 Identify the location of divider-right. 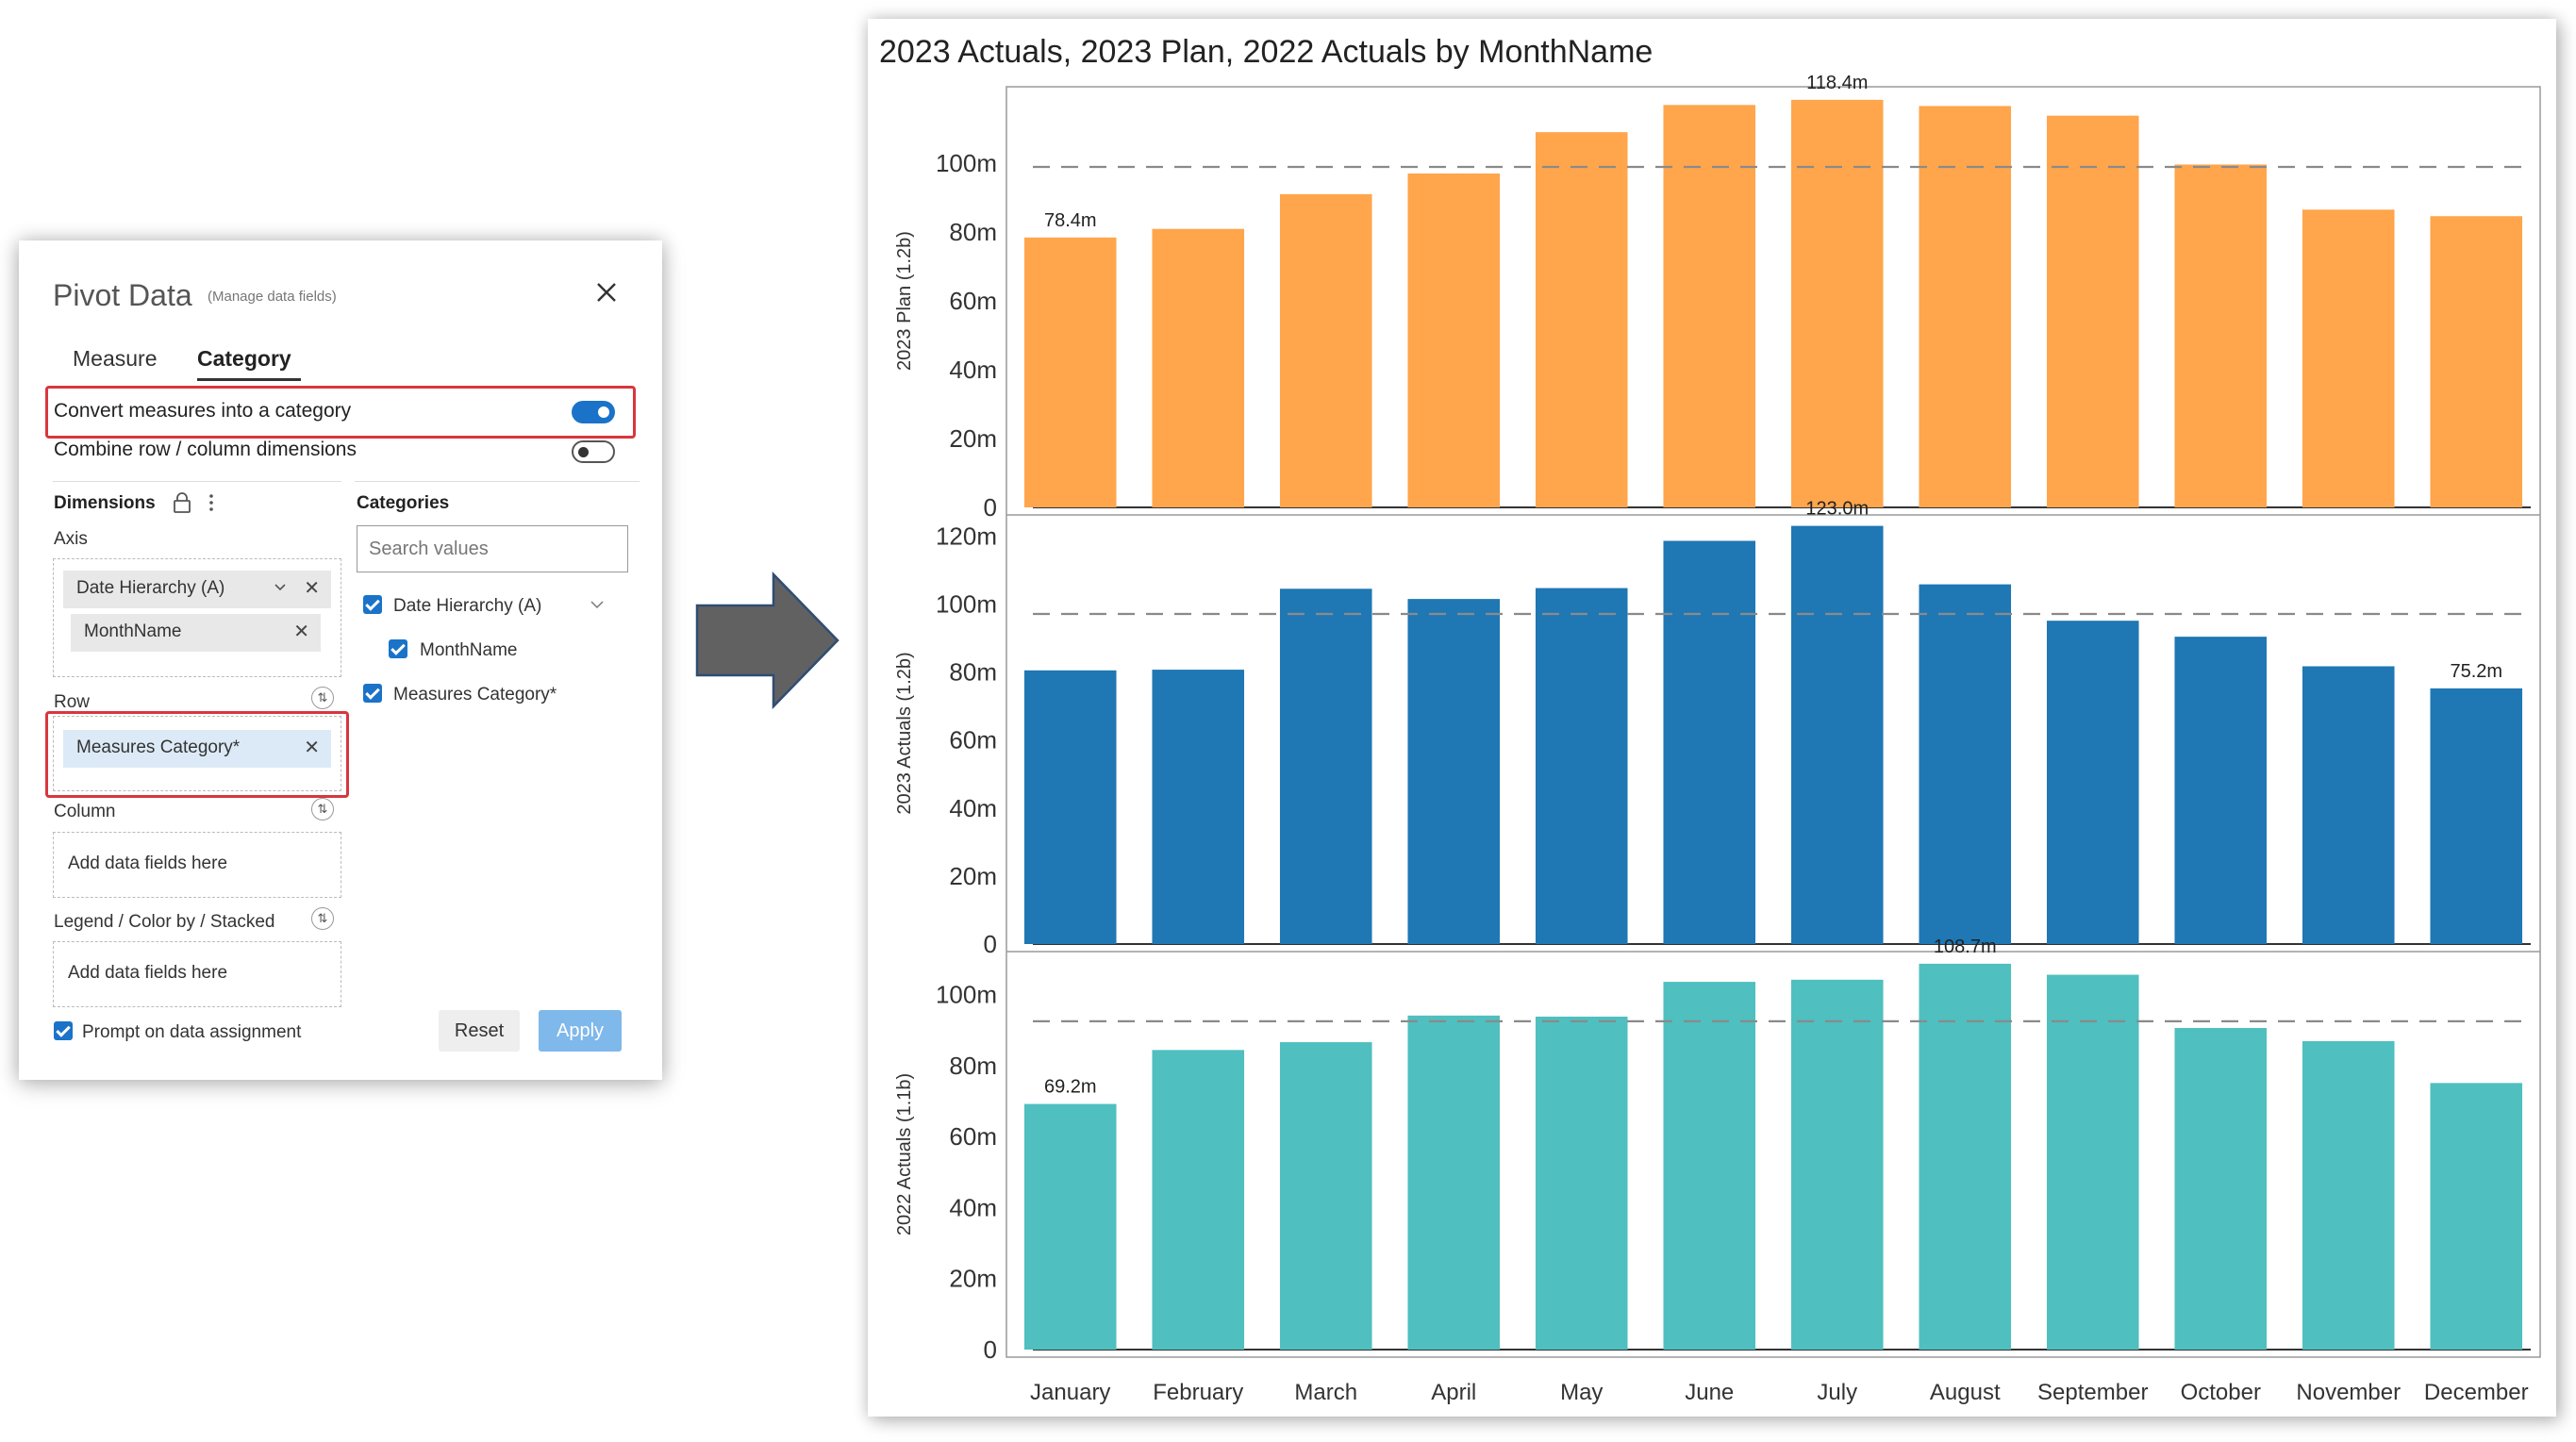
(498, 481).